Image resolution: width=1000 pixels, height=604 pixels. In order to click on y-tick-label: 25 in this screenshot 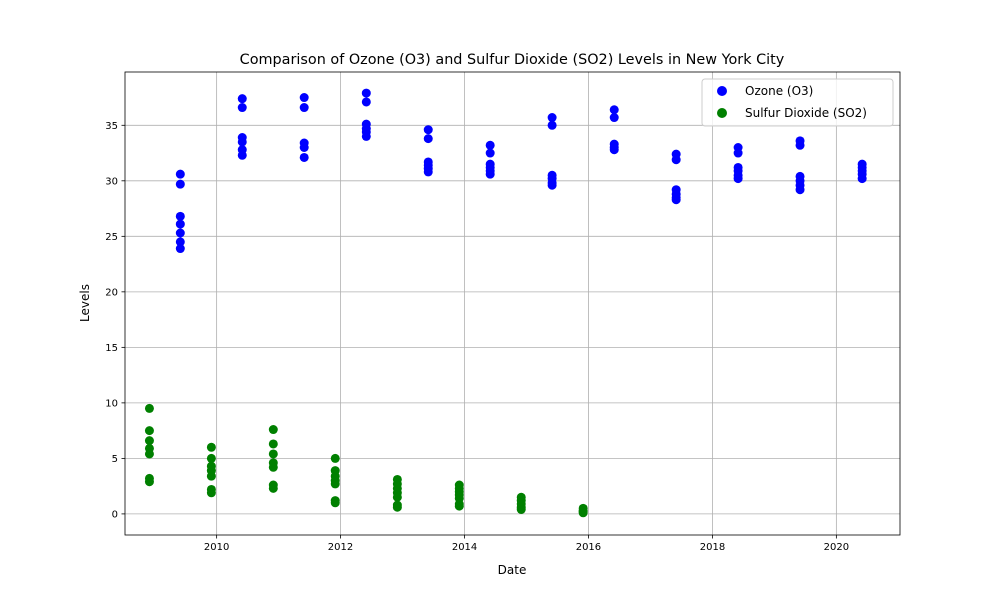, I will do `click(111, 237)`.